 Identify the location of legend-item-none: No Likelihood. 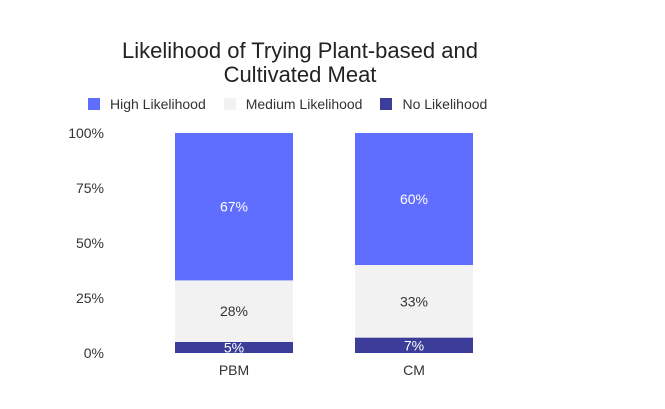
(433, 104).